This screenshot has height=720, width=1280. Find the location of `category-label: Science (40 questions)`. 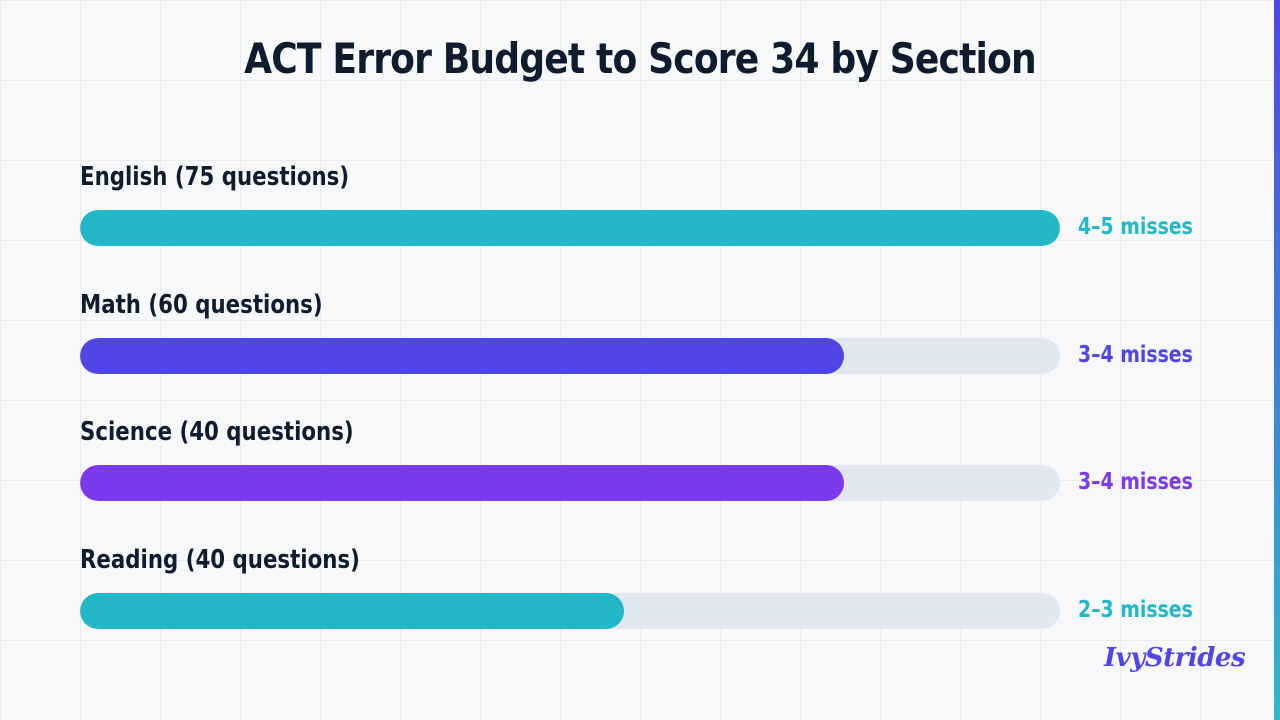

category-label: Science (40 questions) is located at coordinates (217, 432).